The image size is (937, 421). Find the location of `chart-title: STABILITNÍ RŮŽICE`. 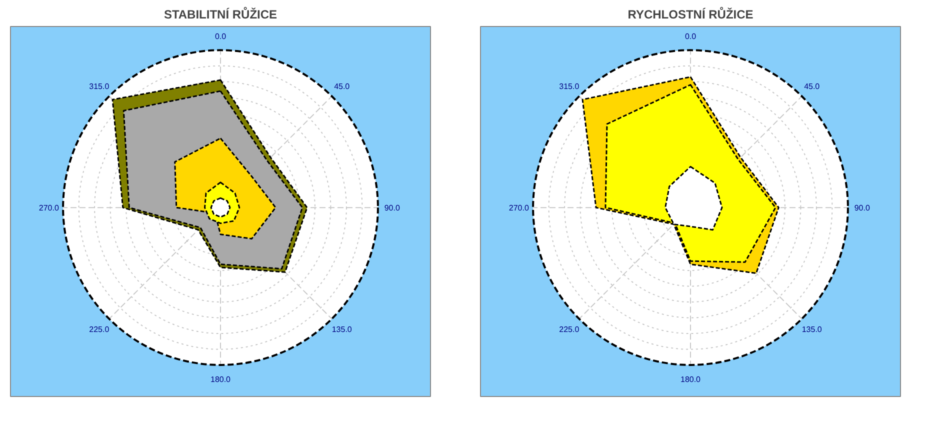

chart-title: STABILITNÍ RŮŽICE is located at coordinates (221, 14).